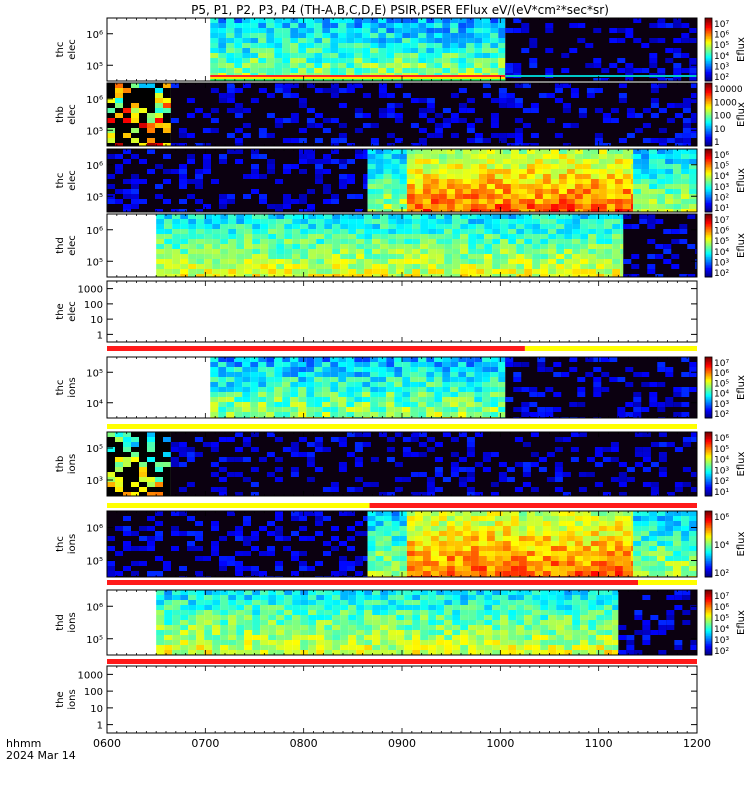 The width and height of the screenshot is (750, 800). What do you see at coordinates (94, 449) in the screenshot?
I see `y-tick-label: 10⁵` at bounding box center [94, 449].